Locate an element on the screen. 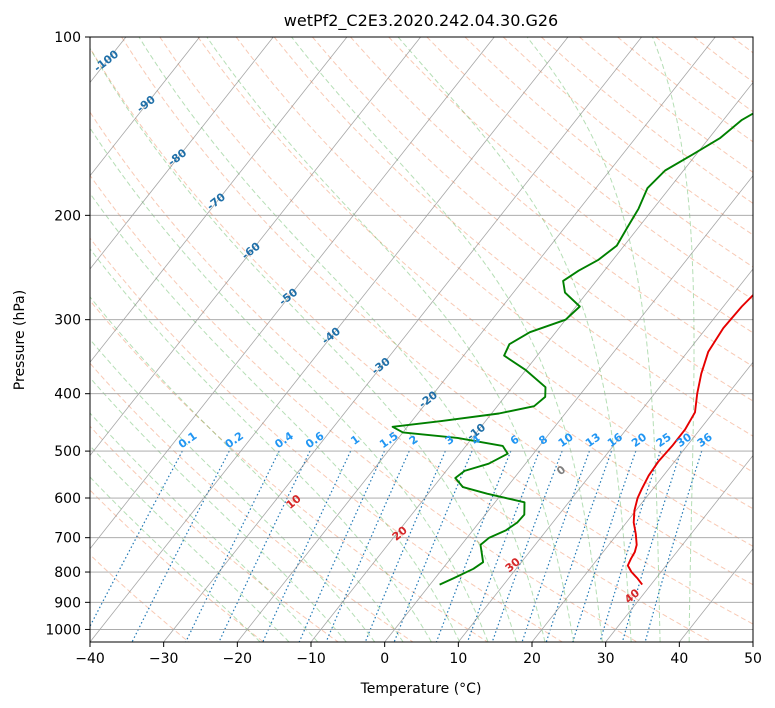  chart-title: wetPf2_C2E3.2020.242.04.30.G26 is located at coordinates (421, 21).